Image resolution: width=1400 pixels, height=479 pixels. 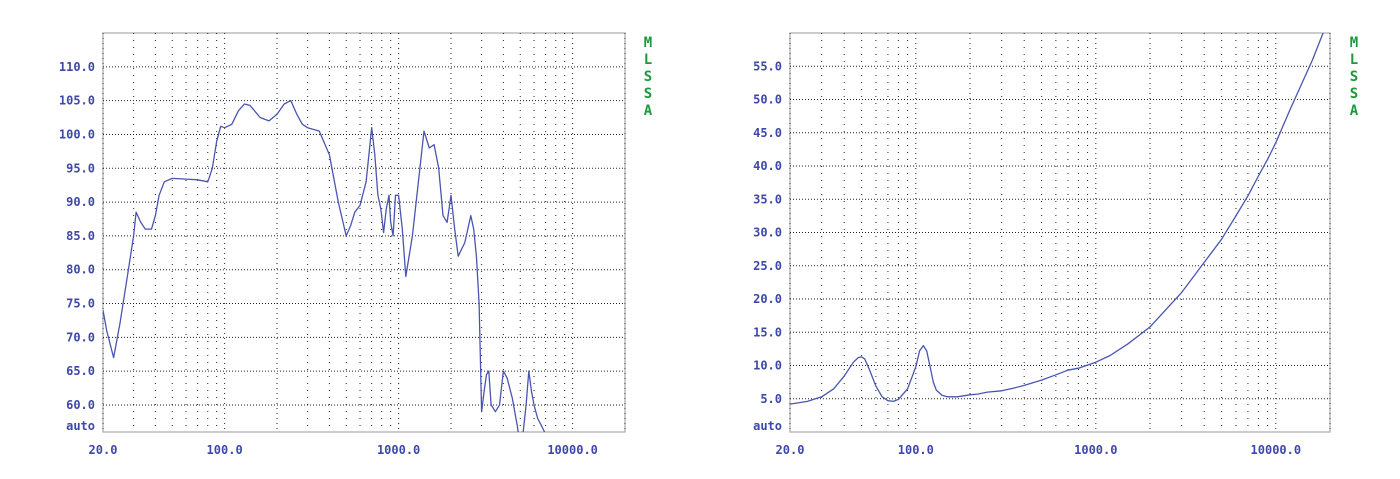 I want to click on y-tick-label: 50.0, so click(x=767, y=100).